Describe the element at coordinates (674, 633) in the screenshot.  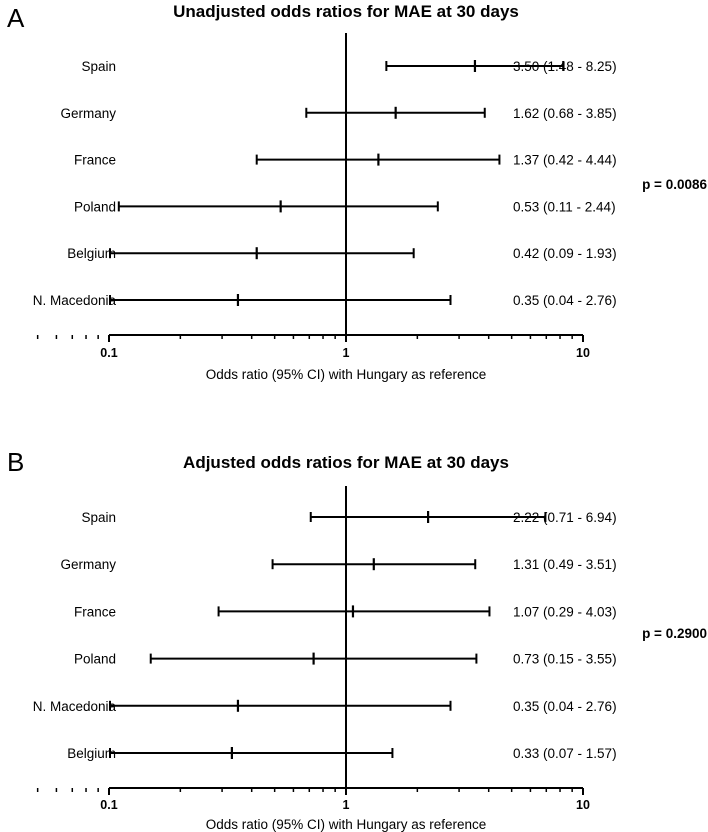
I see `p-value: p = 0.2900` at that location.